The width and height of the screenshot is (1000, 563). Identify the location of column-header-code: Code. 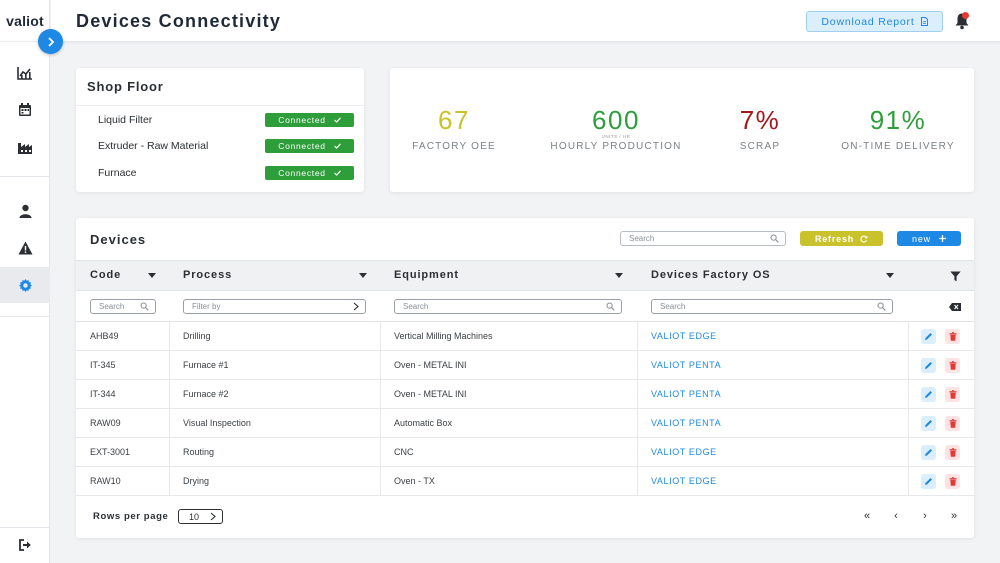
(106, 275).